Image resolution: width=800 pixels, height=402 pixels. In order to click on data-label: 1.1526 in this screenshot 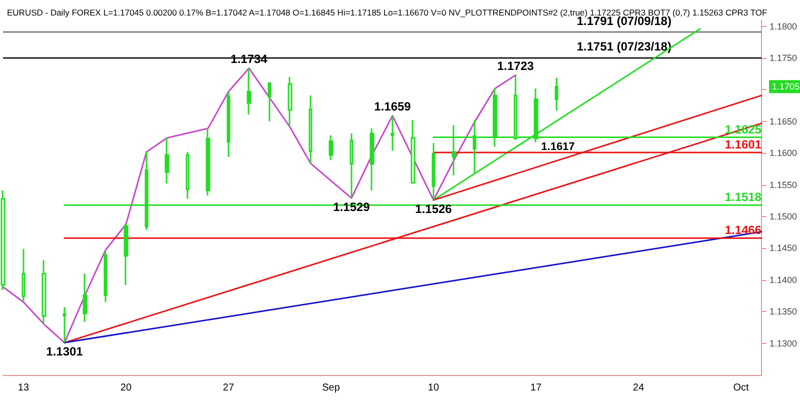, I will do `click(433, 209)`.